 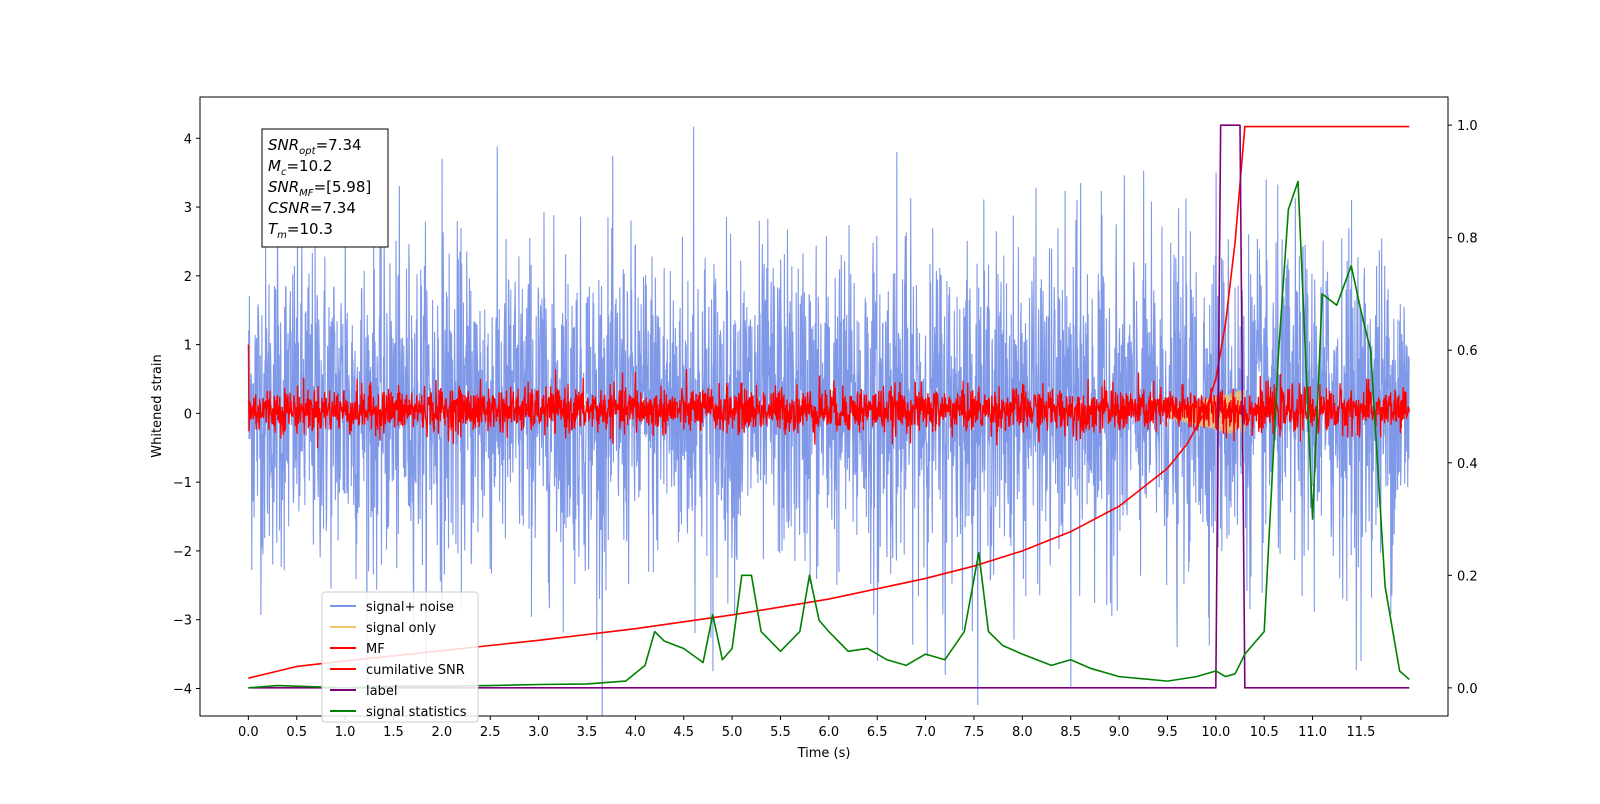 What do you see at coordinates (1022, 732) in the screenshot?
I see `x-tick-label: 8.0` at bounding box center [1022, 732].